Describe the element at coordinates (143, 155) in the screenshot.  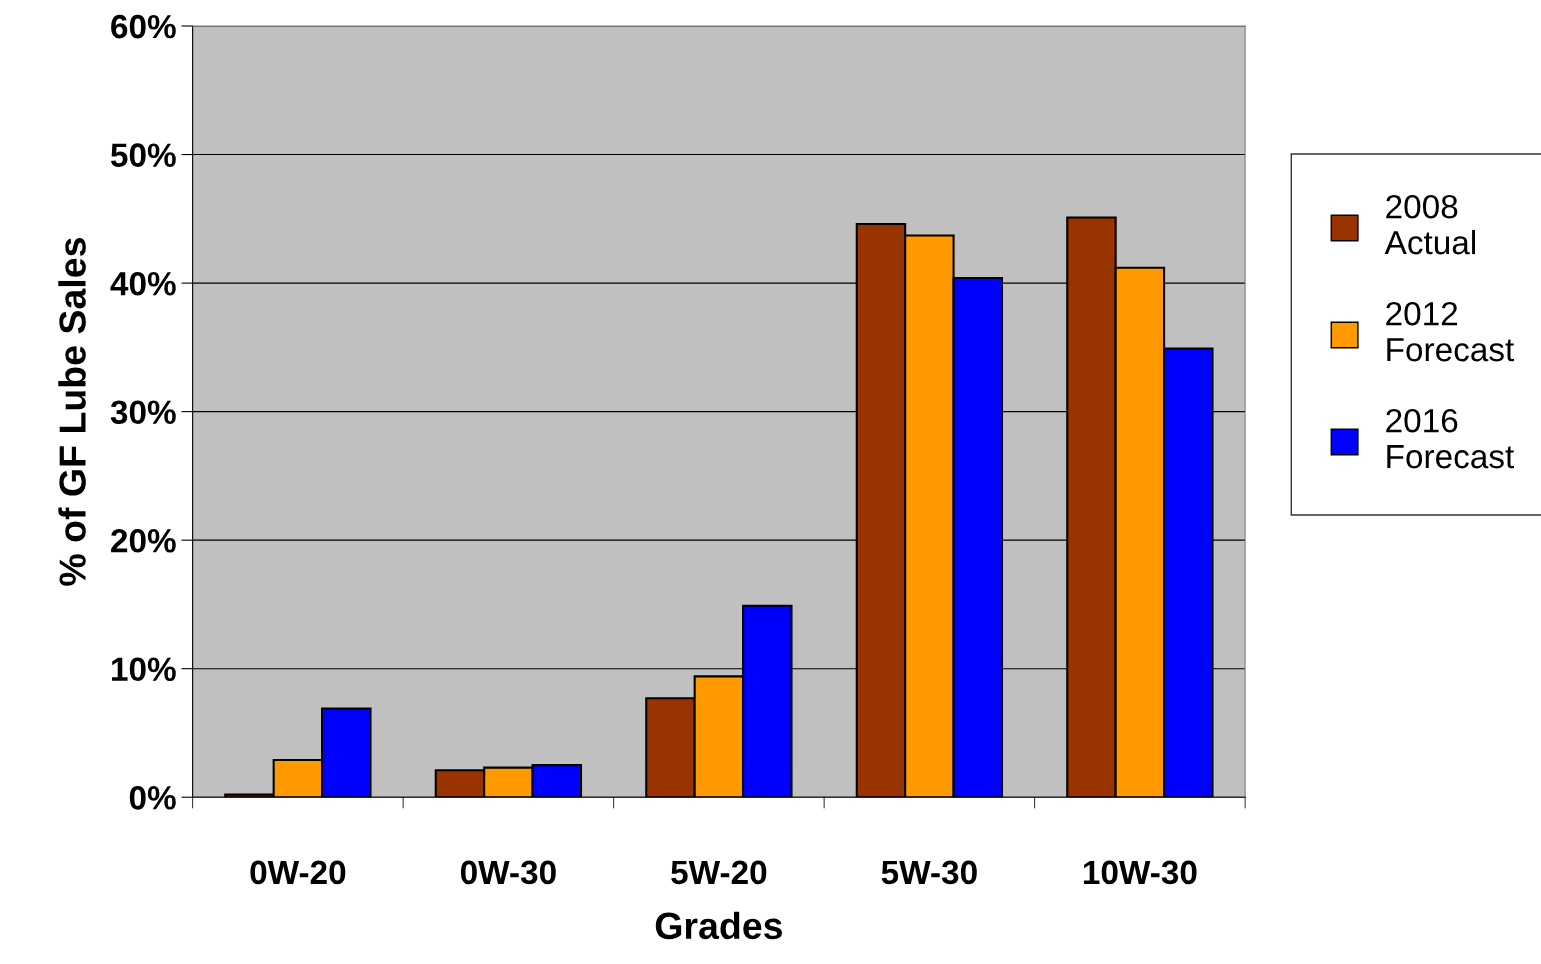
I see `y-tick-label: 50%` at that location.